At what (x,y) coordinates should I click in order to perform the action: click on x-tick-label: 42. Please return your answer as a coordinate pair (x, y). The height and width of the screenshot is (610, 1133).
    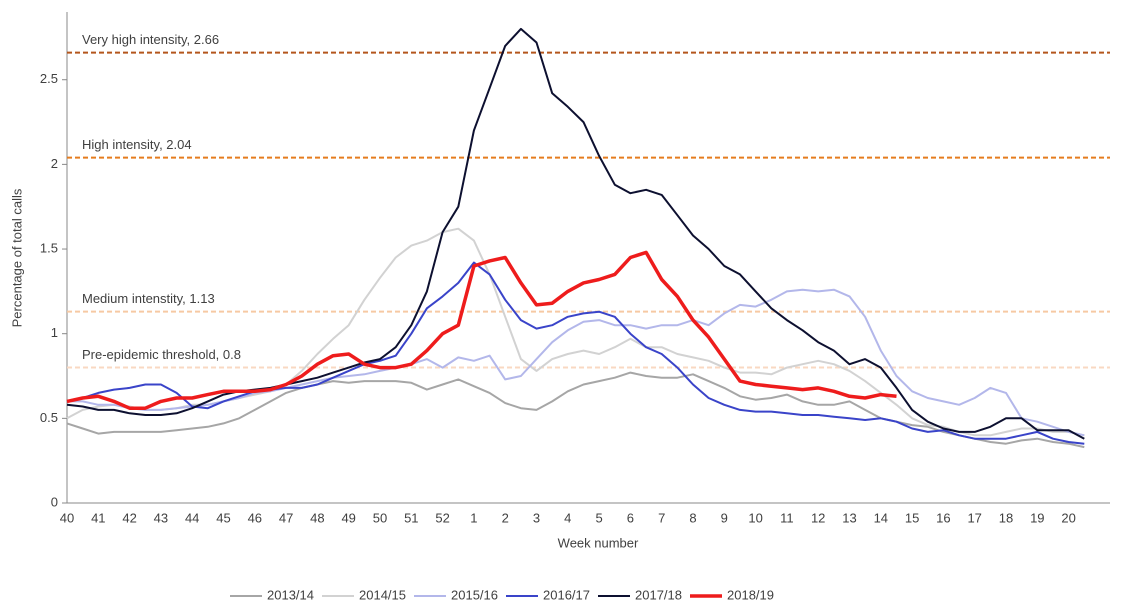
    Looking at the image, I should click on (129, 517).